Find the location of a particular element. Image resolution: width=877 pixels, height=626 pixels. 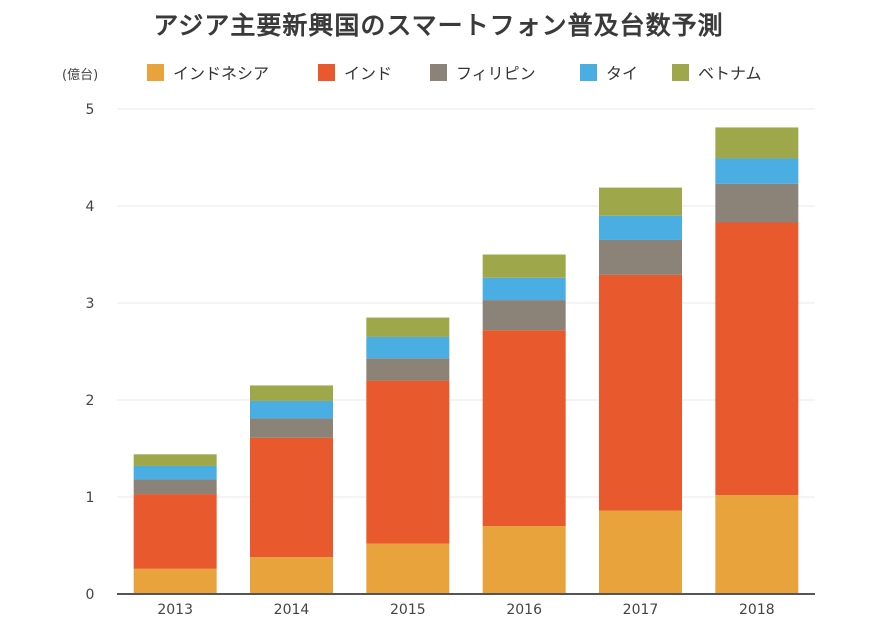

y-tick-label-5: 5 is located at coordinates (90, 110).